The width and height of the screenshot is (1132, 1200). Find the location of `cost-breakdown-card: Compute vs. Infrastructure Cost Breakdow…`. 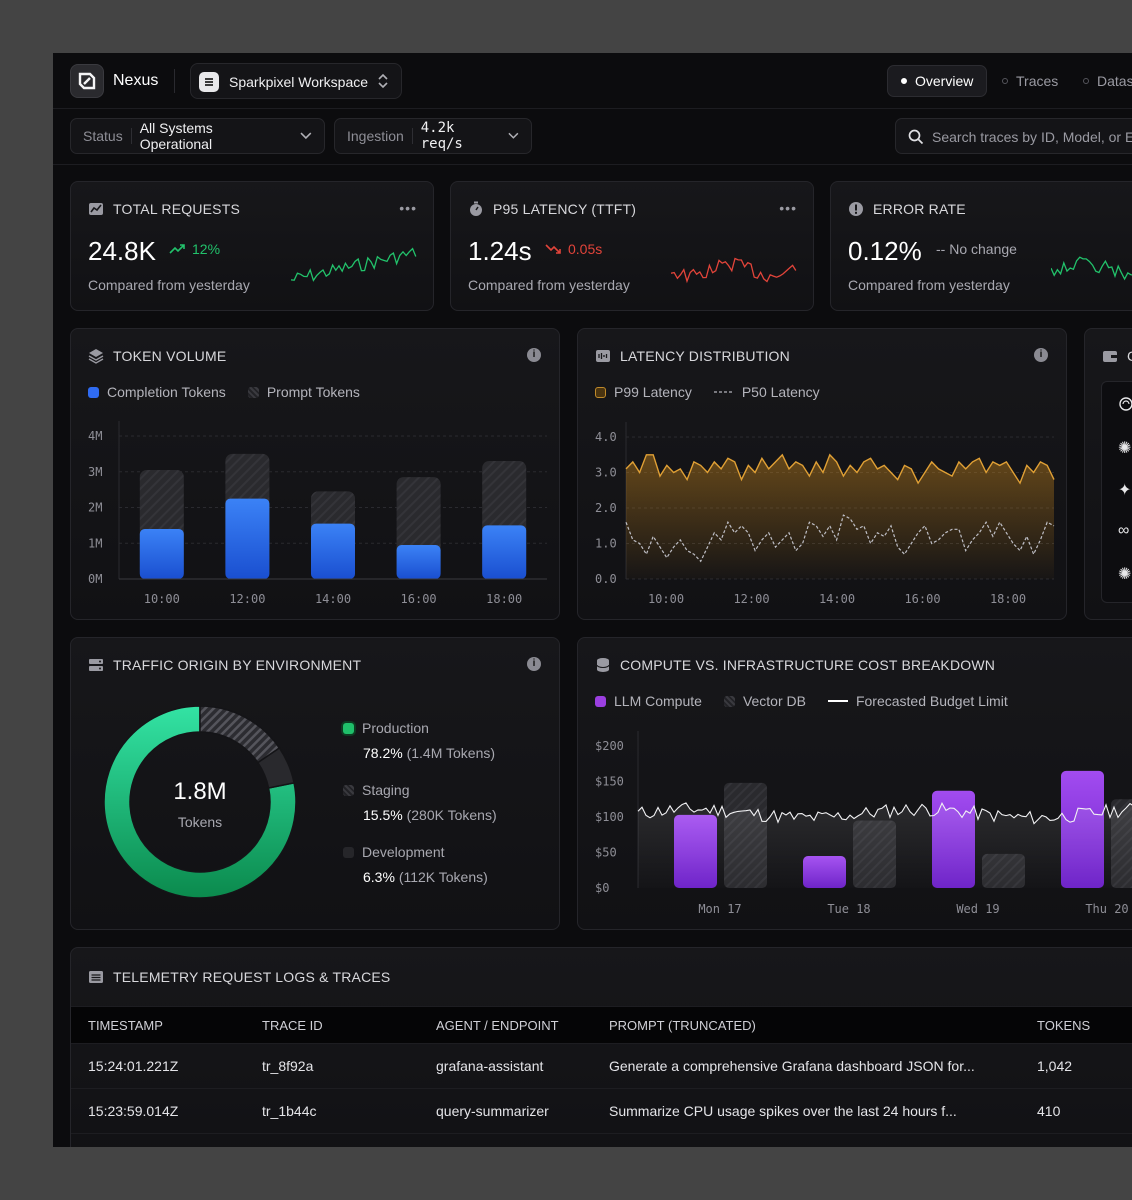

cost-breakdown-card: Compute vs. Infrastructure Cost Breakdow… is located at coordinates (854, 783).